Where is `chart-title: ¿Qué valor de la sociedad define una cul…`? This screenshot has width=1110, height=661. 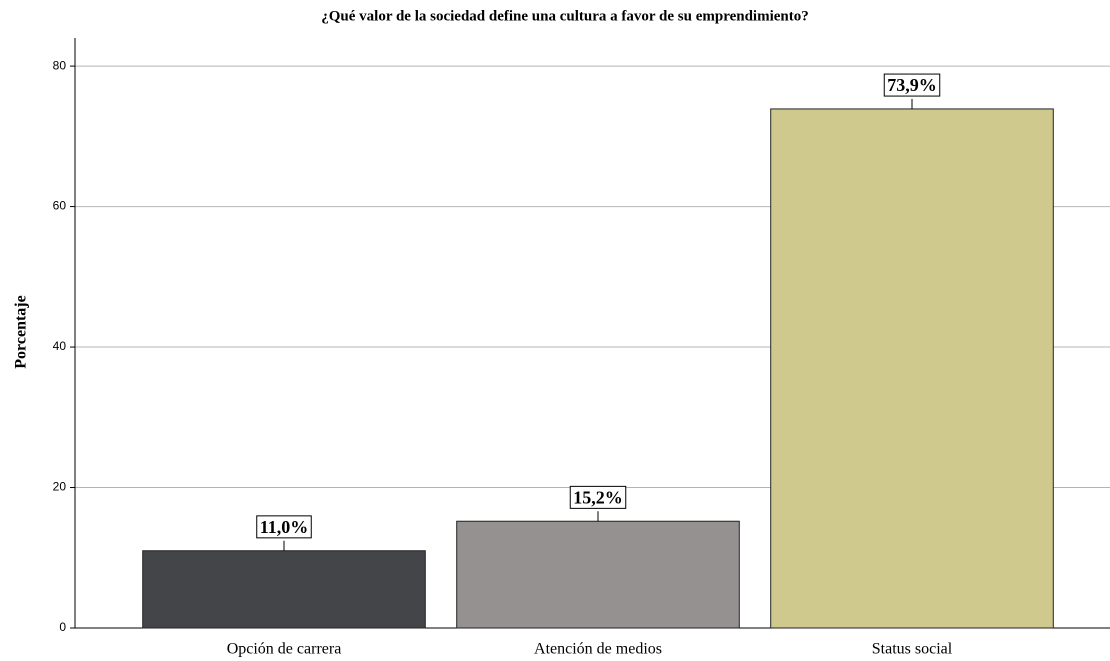 chart-title: ¿Qué valor de la sociedad define una cul… is located at coordinates (565, 16).